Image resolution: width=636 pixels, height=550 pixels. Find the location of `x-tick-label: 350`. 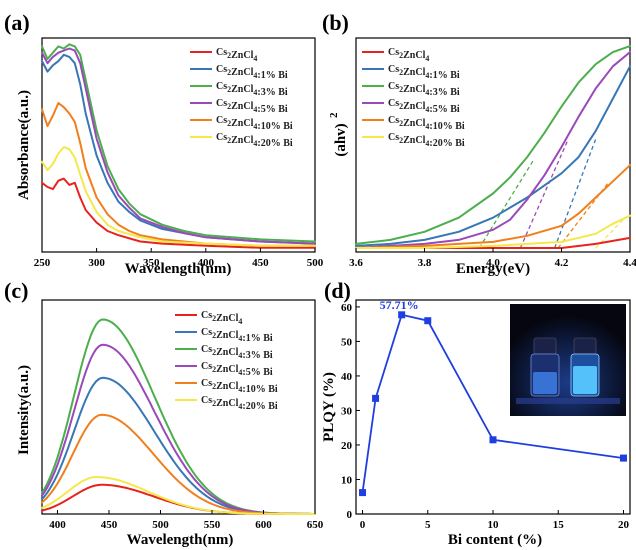

x-tick-label: 350 is located at coordinates (151, 263).